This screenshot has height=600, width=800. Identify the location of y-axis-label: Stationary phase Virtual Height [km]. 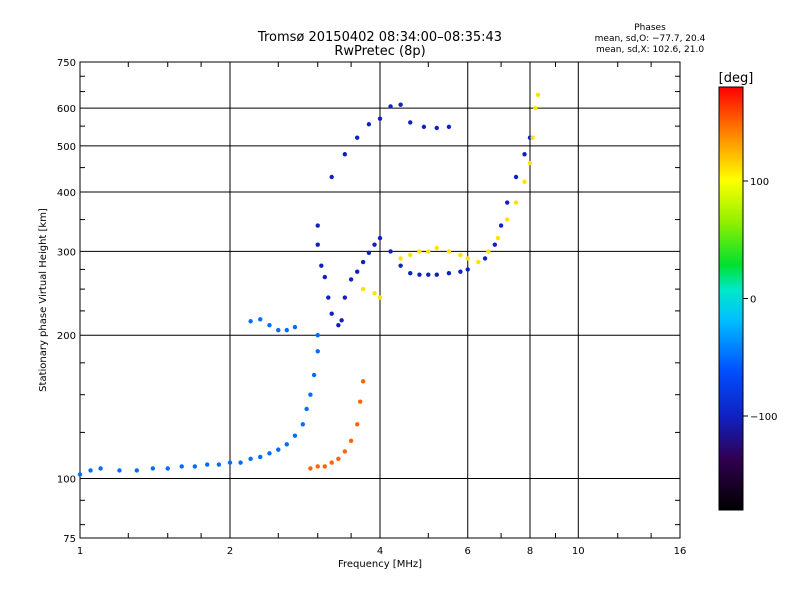
(43, 300).